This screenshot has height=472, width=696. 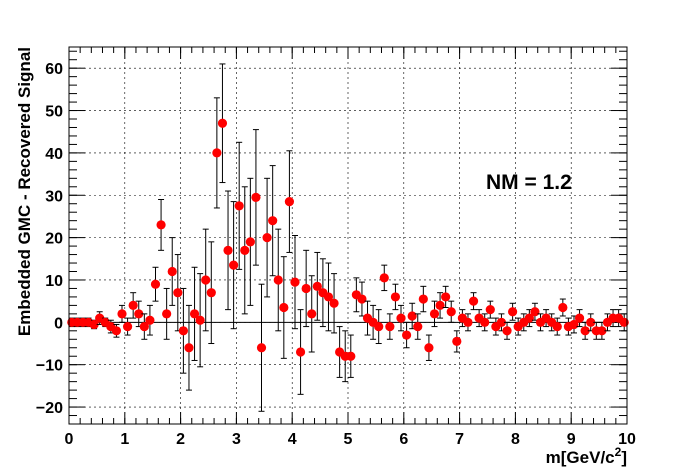 I want to click on x-tick-label: 8, so click(x=515, y=439).